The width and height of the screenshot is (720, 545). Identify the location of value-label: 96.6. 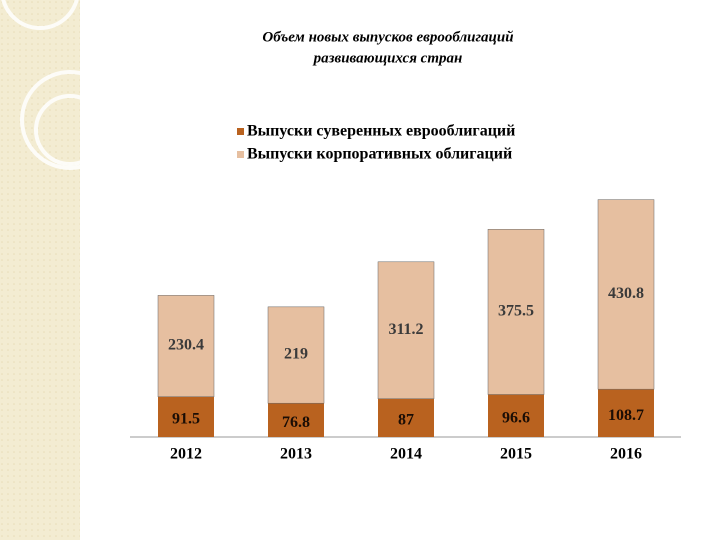
(516, 417).